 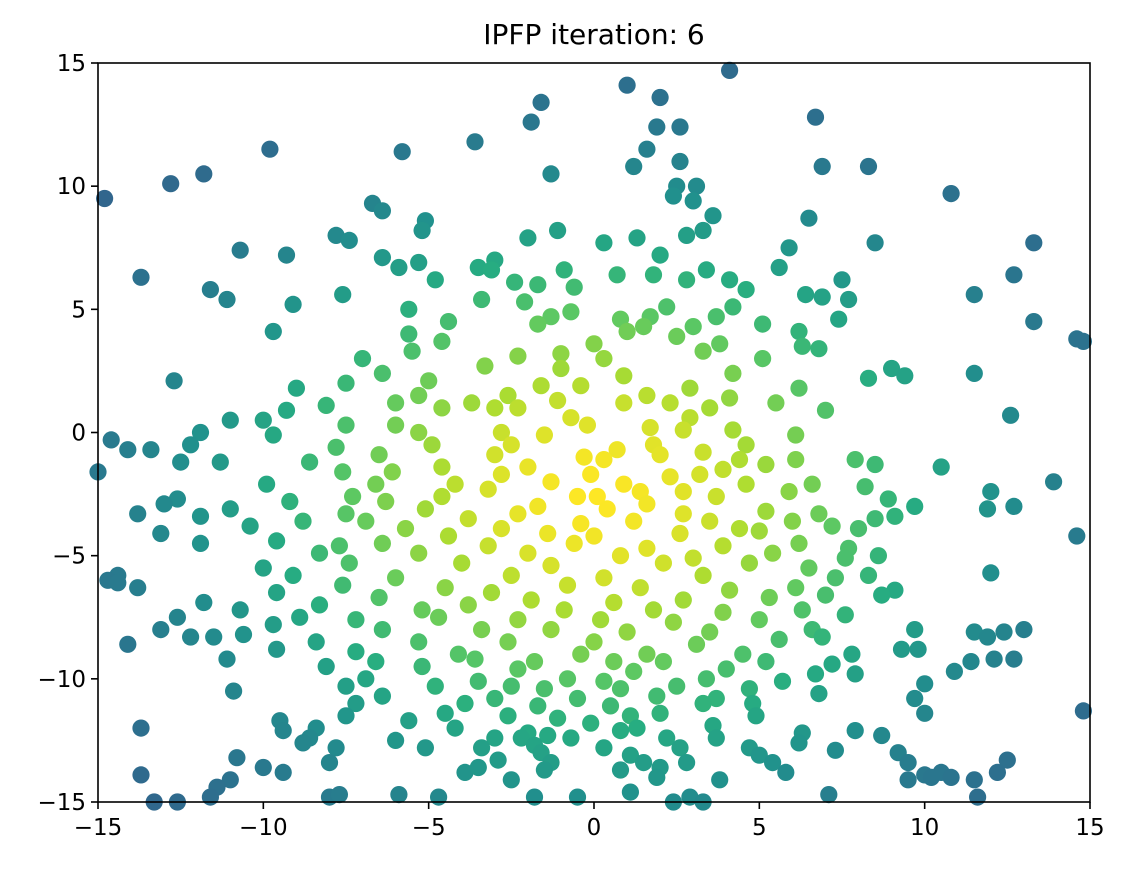 What do you see at coordinates (71, 64) in the screenshot?
I see `y-tick-label-6: 15` at bounding box center [71, 64].